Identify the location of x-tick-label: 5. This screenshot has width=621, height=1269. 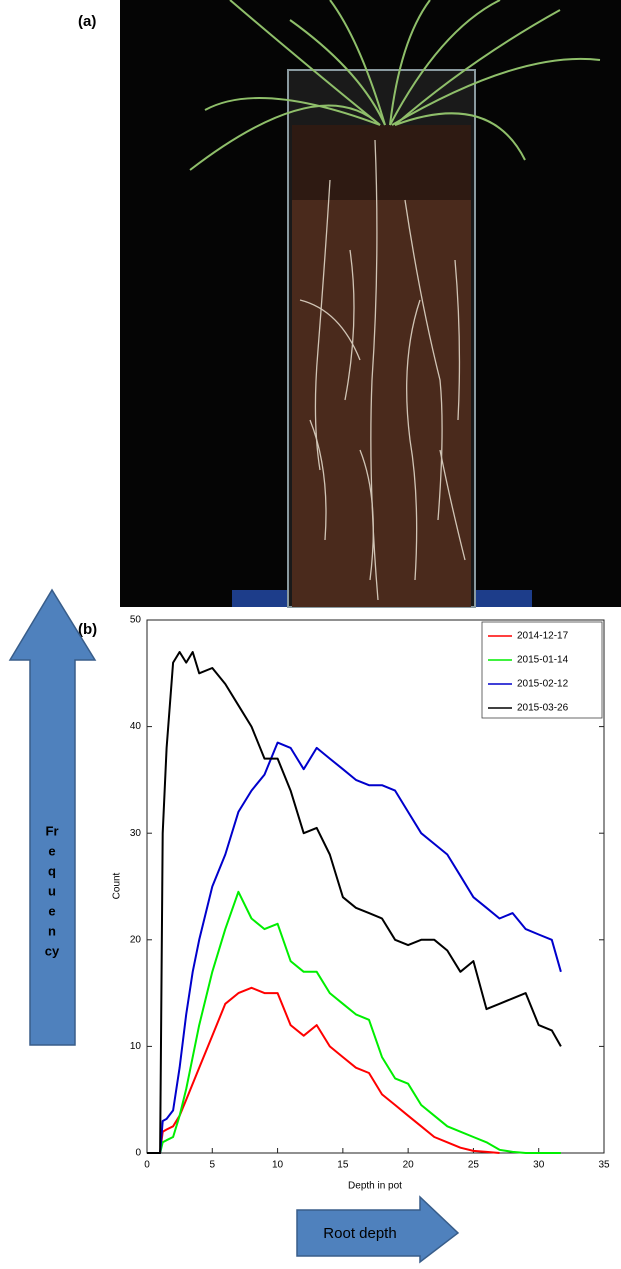
(213, 1165).